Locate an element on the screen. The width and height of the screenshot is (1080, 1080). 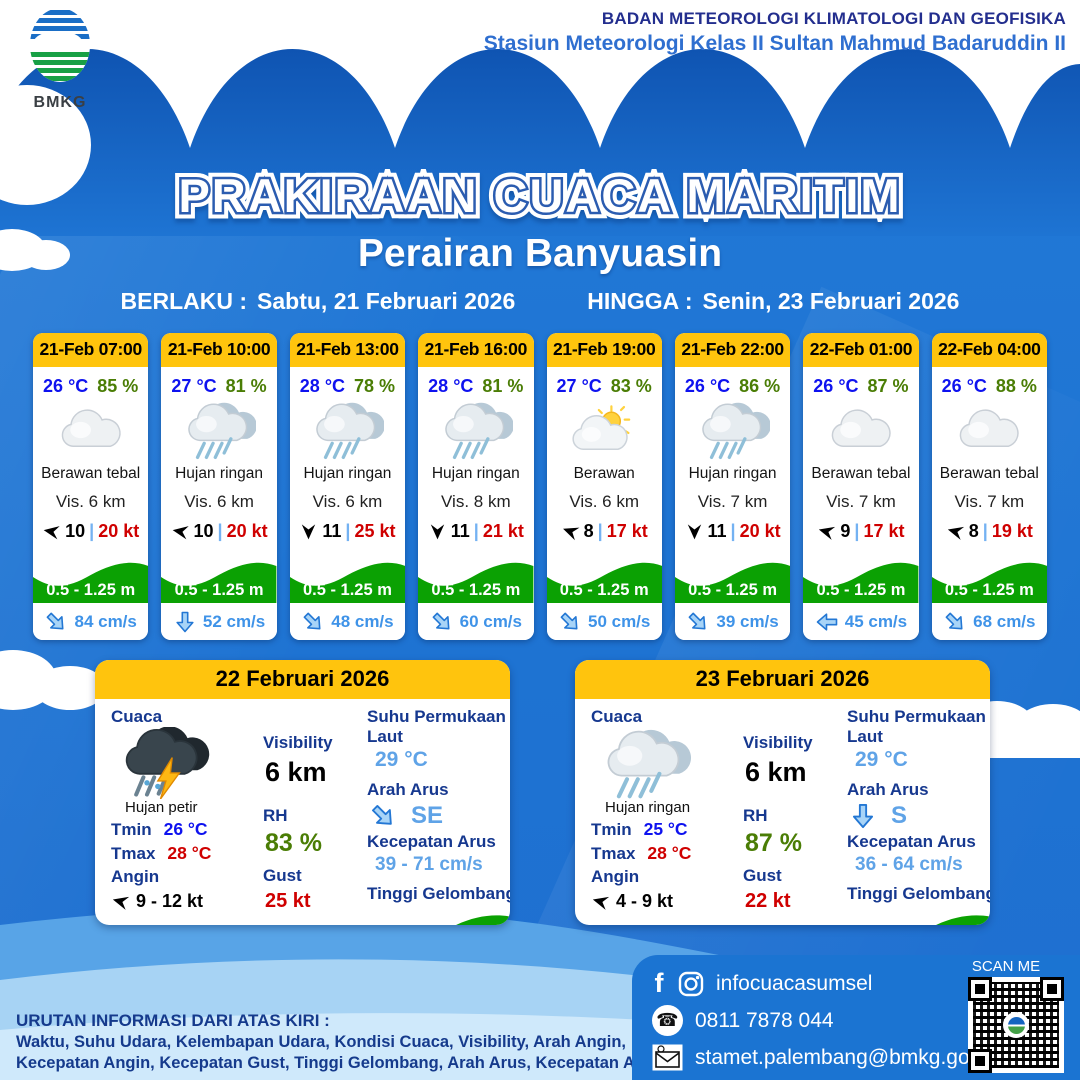
relative-humidity: 86 % is located at coordinates (760, 386).